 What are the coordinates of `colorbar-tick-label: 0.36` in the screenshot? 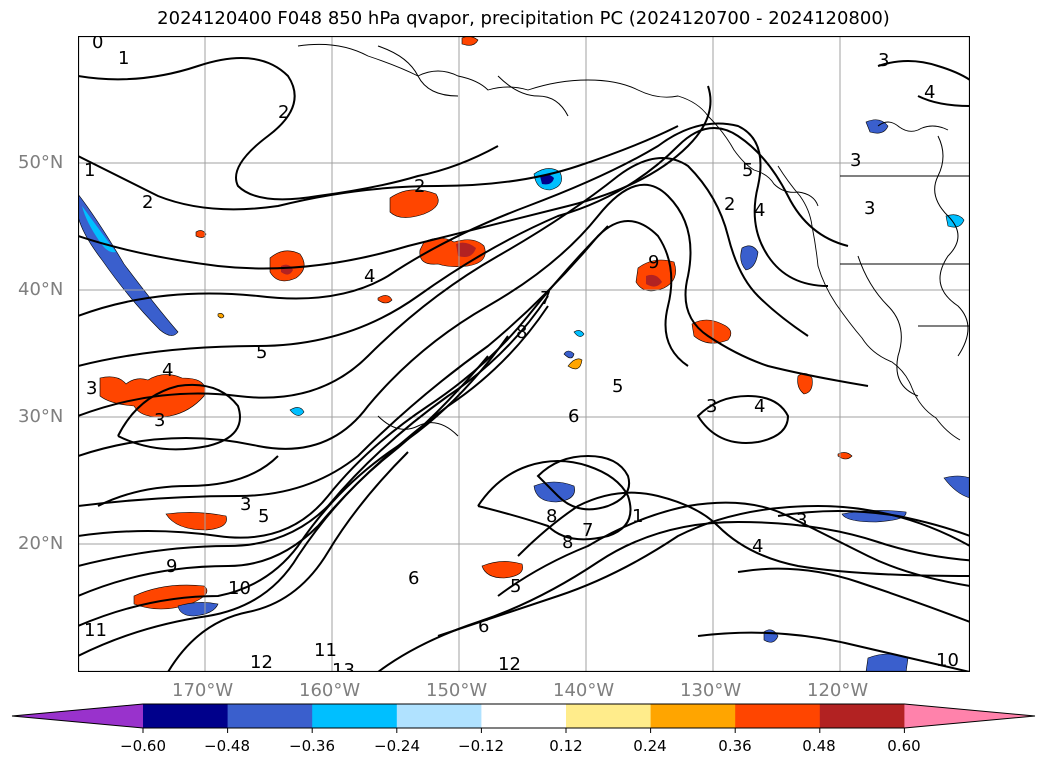 It's located at (734, 746).